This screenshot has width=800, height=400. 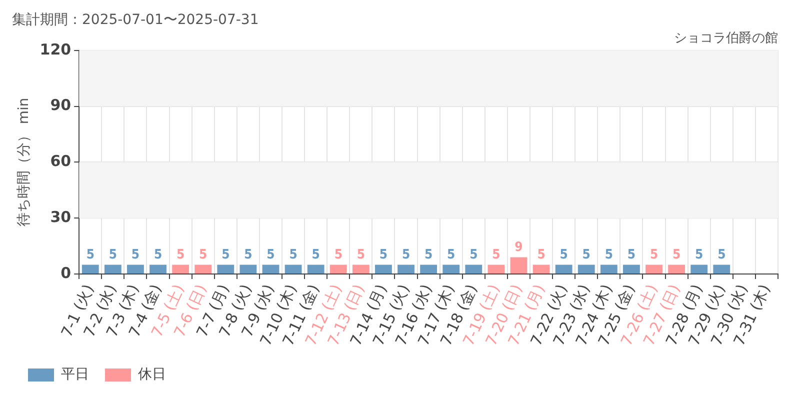 What do you see at coordinates (75, 374) in the screenshot?
I see `legend-label: 平日` at bounding box center [75, 374].